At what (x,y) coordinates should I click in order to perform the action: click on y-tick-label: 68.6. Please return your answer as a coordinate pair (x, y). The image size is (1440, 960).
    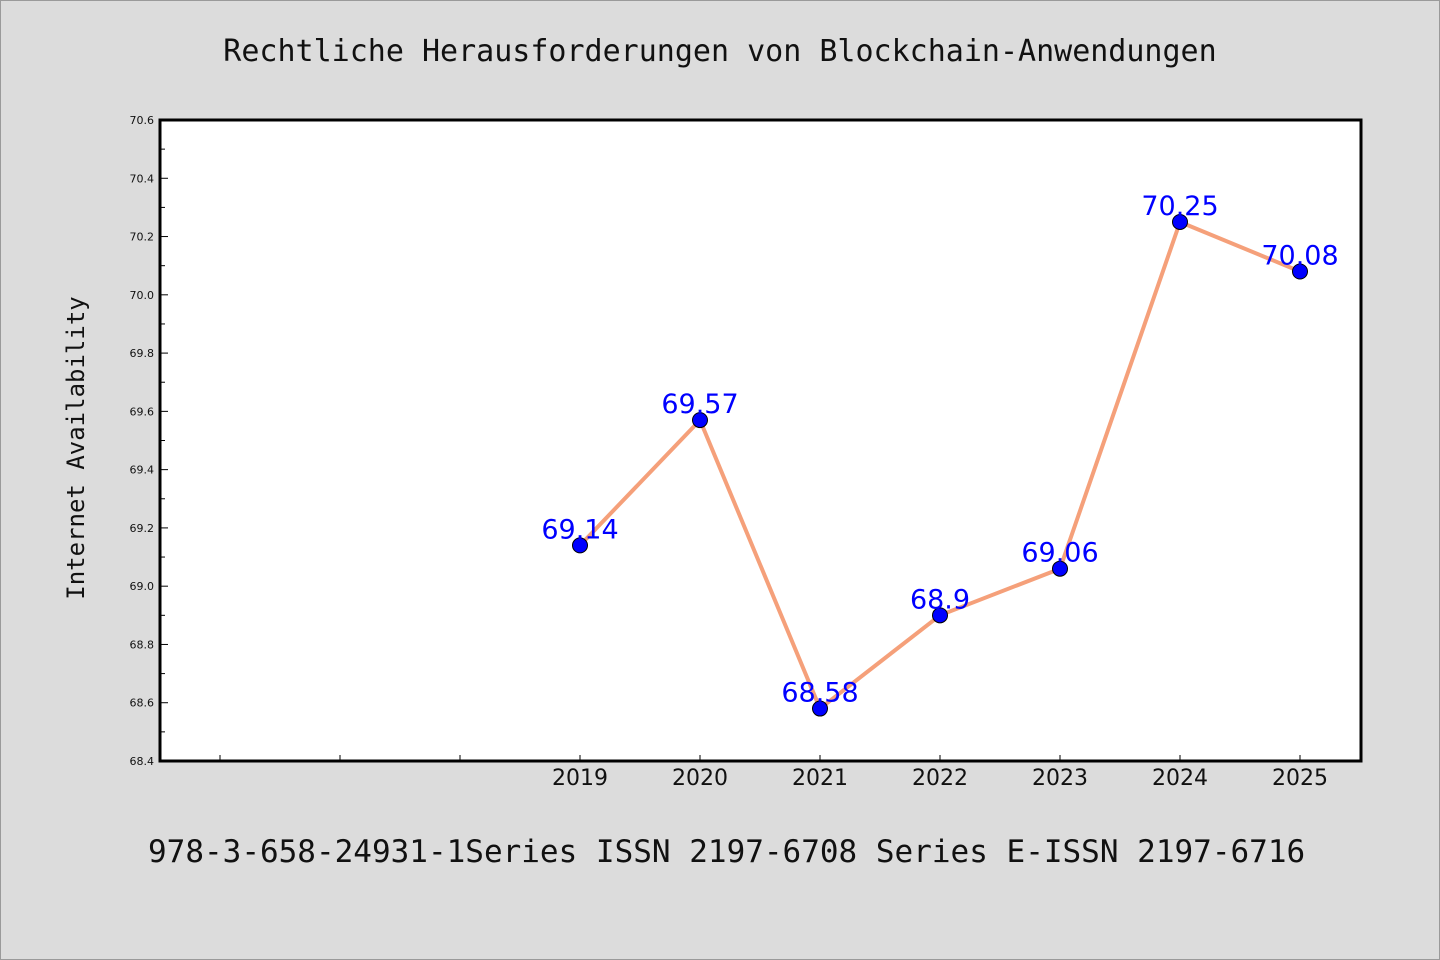
    Looking at the image, I should click on (142, 703).